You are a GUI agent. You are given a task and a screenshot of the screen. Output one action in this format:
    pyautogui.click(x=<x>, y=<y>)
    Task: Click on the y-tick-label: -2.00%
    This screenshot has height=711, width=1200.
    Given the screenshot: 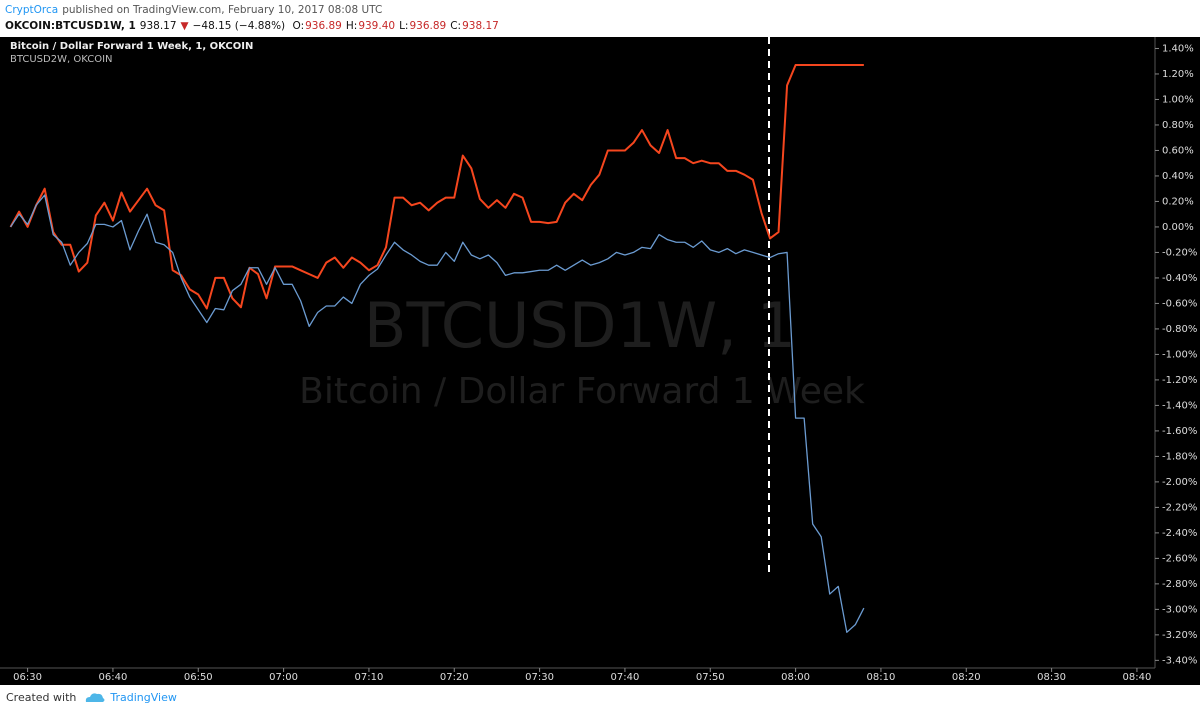 What is the action you would take?
    pyautogui.click(x=1179, y=482)
    